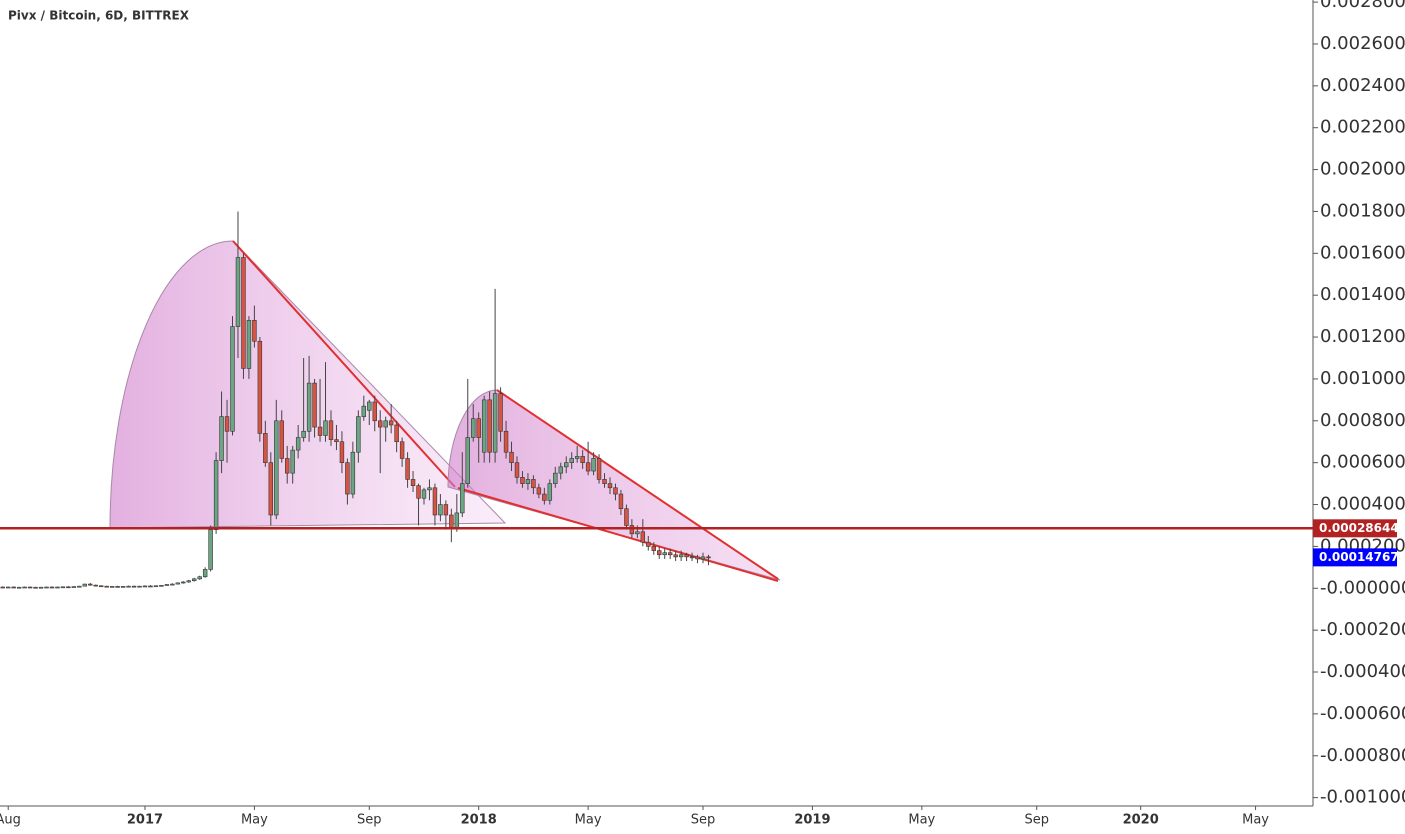  I want to click on y-tick-label: -0.000800, so click(1362, 755).